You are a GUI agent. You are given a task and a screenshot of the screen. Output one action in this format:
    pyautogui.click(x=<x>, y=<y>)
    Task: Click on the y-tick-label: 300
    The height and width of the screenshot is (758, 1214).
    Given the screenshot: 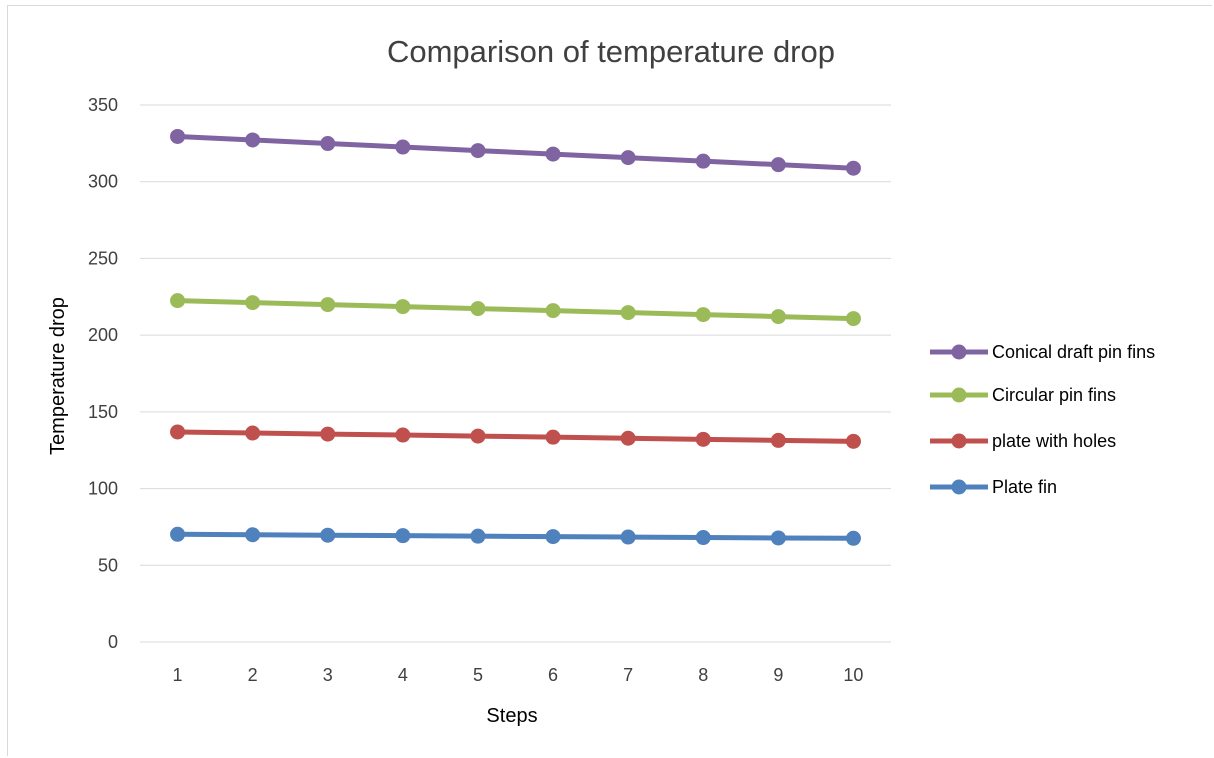 What is the action you would take?
    pyautogui.click(x=103, y=182)
    